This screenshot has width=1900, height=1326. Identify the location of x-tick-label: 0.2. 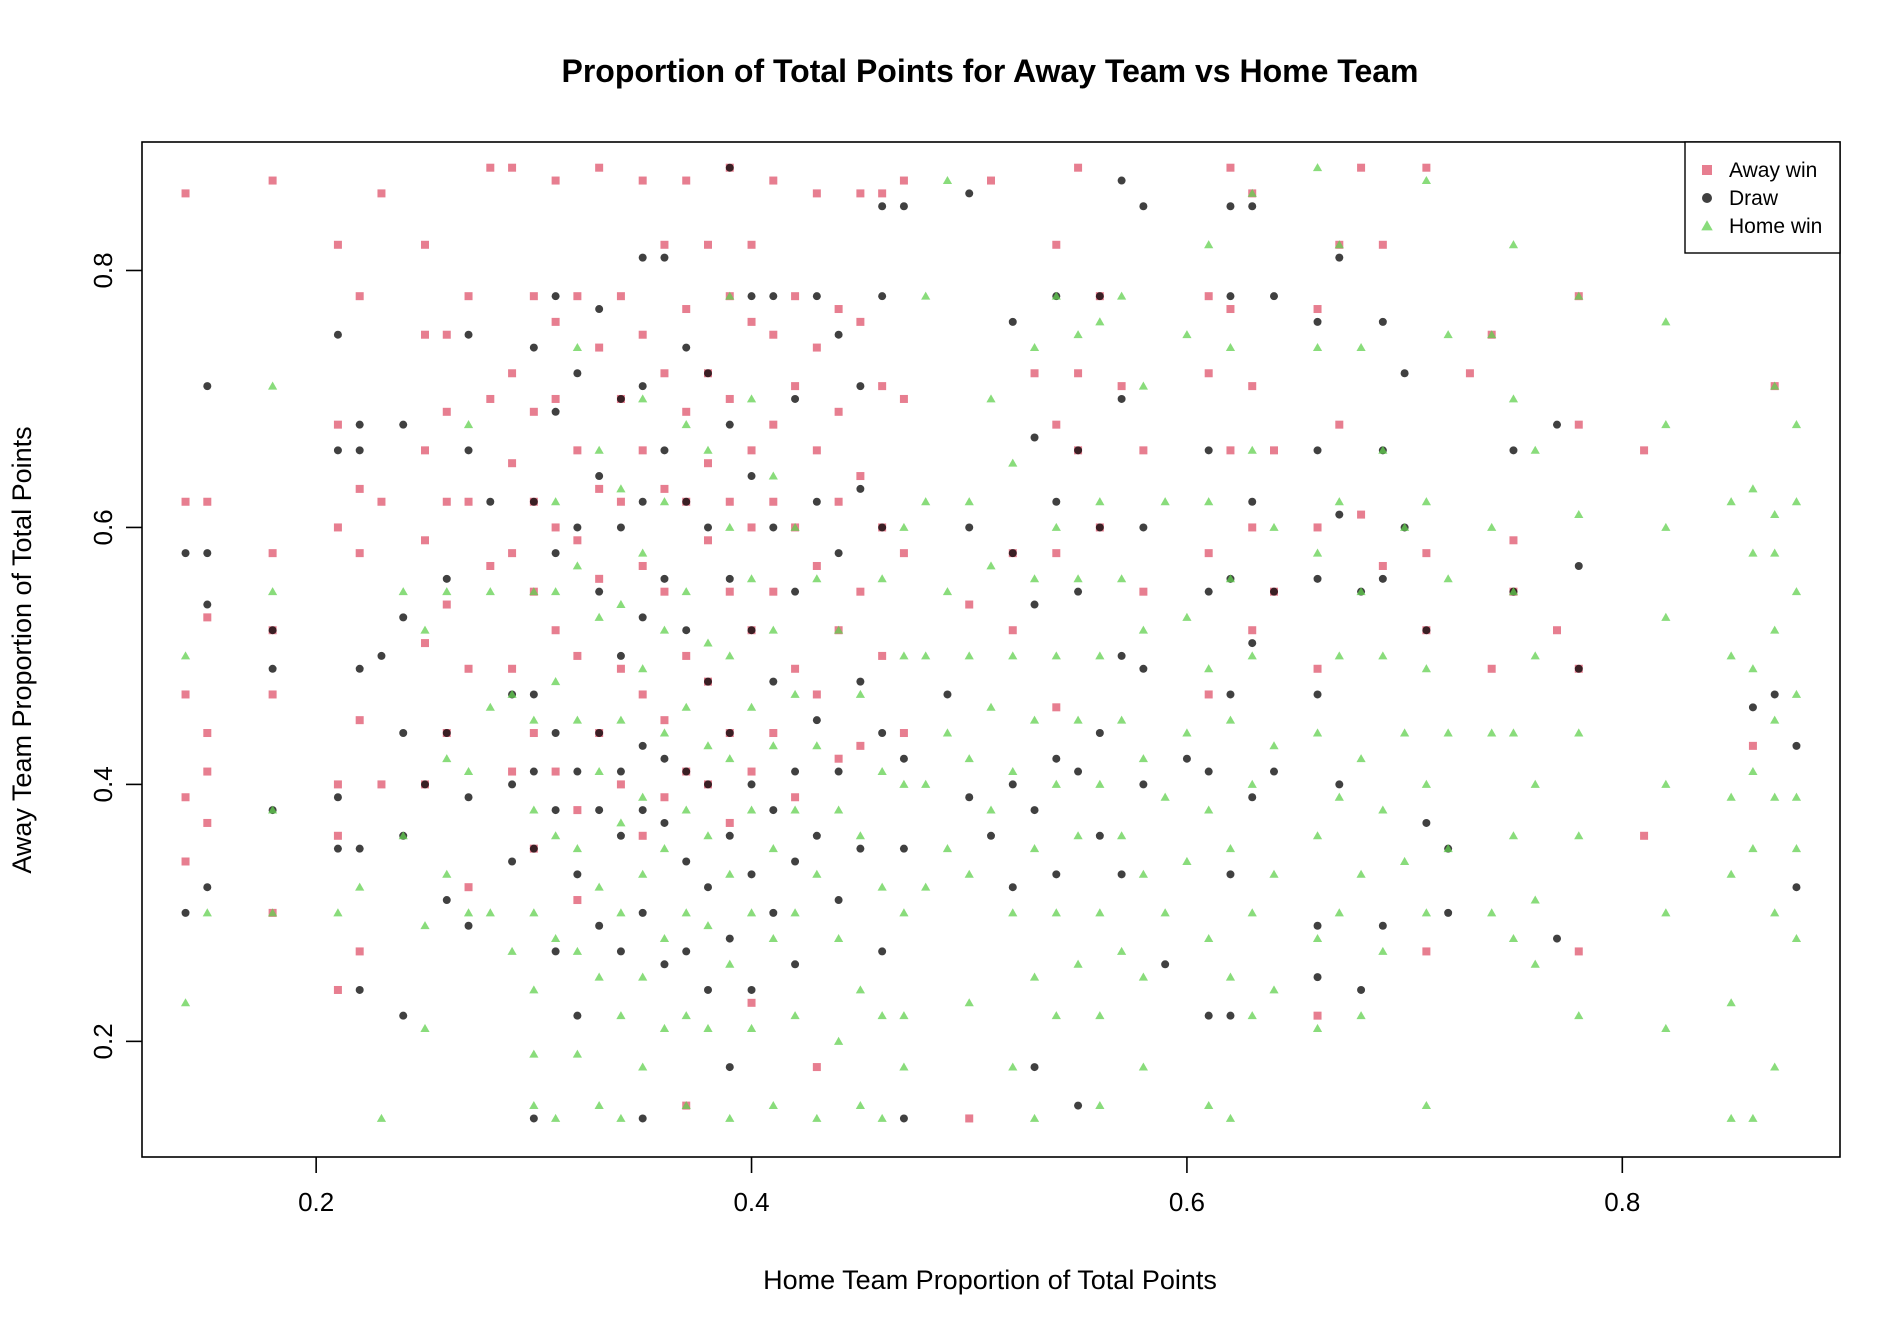
(316, 1202).